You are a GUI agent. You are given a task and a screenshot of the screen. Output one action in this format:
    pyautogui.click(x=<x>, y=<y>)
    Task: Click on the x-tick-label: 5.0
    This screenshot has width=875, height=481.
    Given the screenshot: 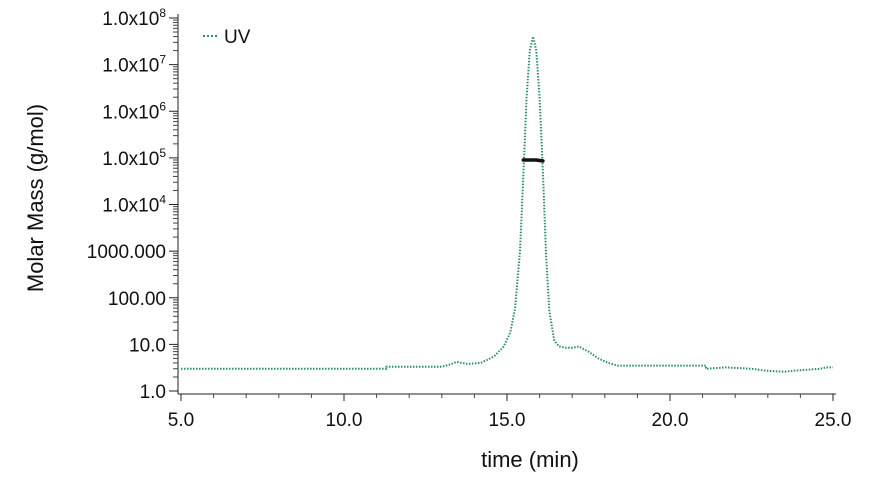 What is the action you would take?
    pyautogui.click(x=181, y=420)
    